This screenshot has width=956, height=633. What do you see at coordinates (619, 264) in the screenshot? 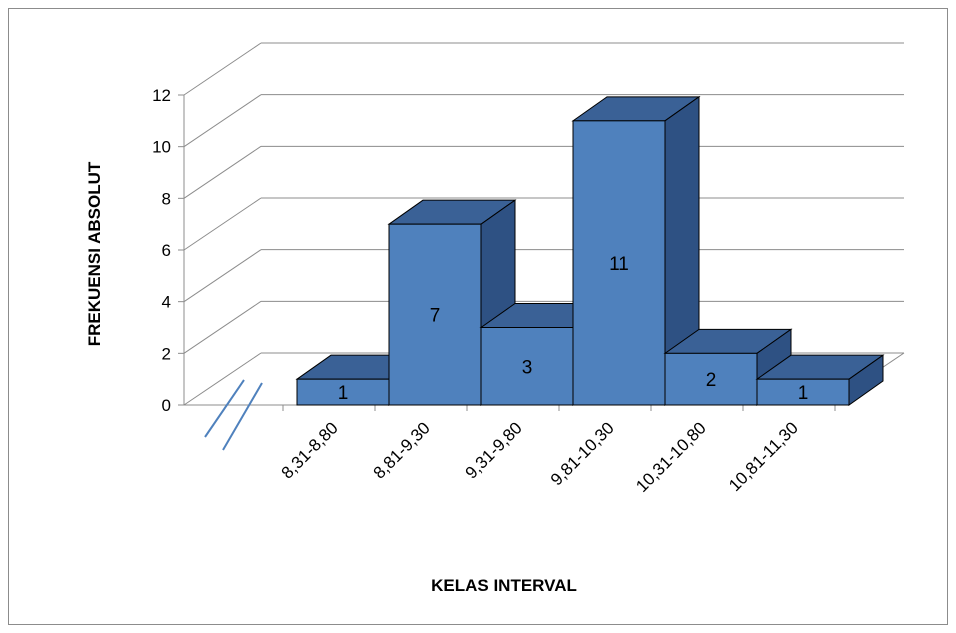
I see `bar-value-label: 11` at bounding box center [619, 264].